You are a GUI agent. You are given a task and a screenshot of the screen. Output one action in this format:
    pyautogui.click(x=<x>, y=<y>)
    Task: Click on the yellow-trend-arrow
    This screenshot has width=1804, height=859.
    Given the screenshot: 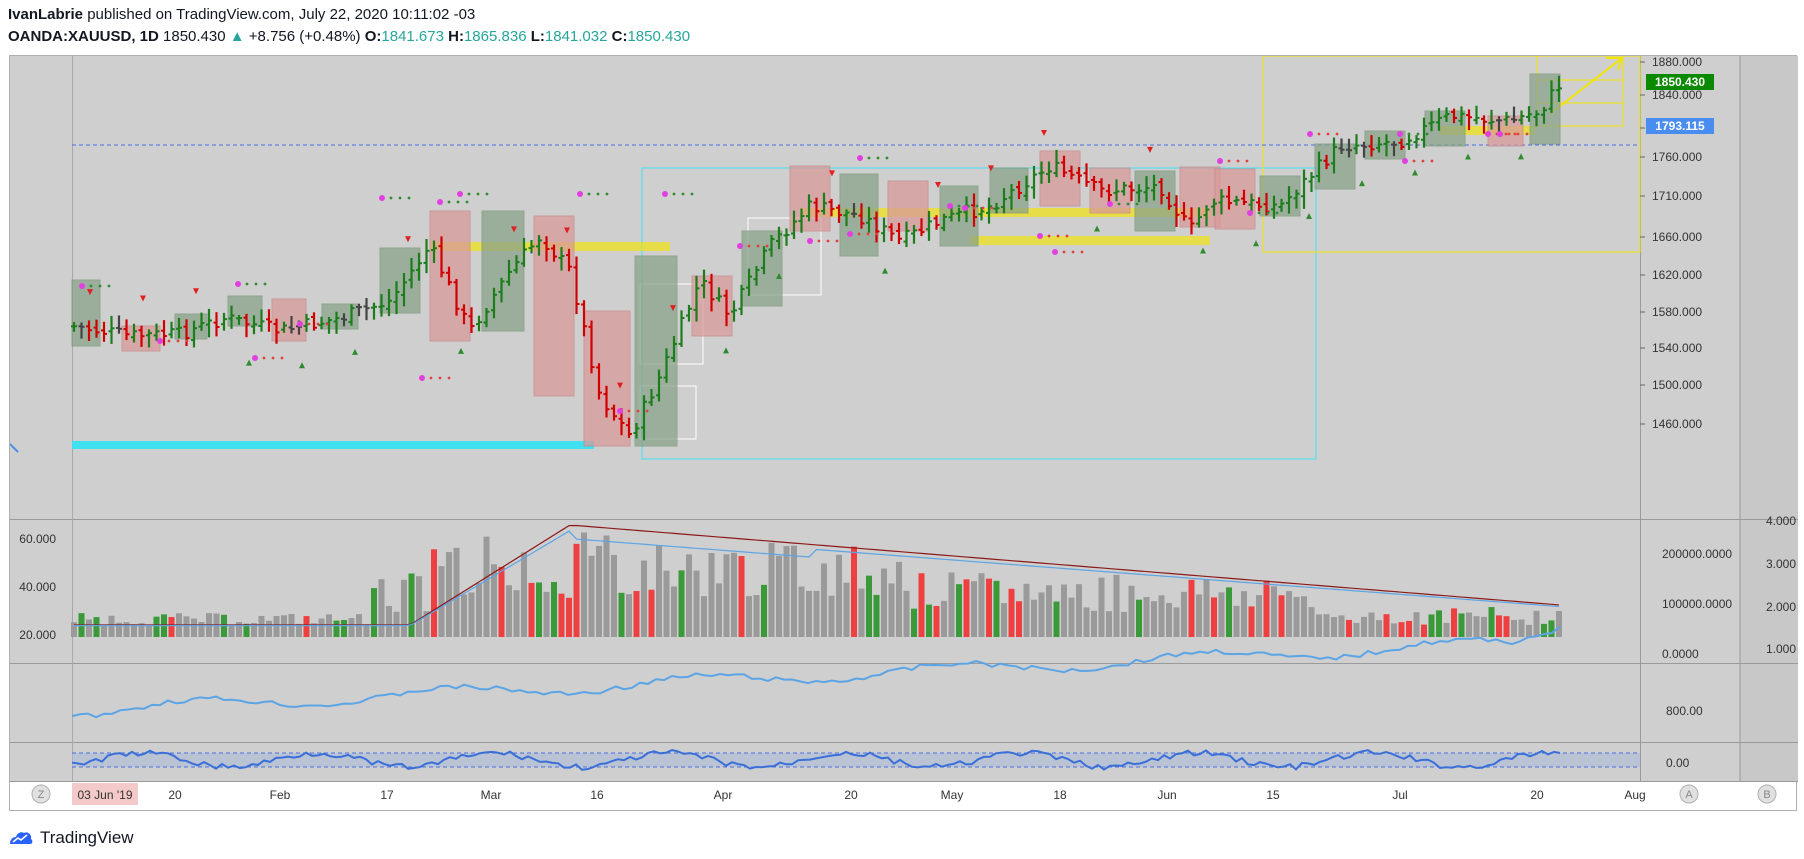 What is the action you would take?
    pyautogui.click(x=1586, y=86)
    